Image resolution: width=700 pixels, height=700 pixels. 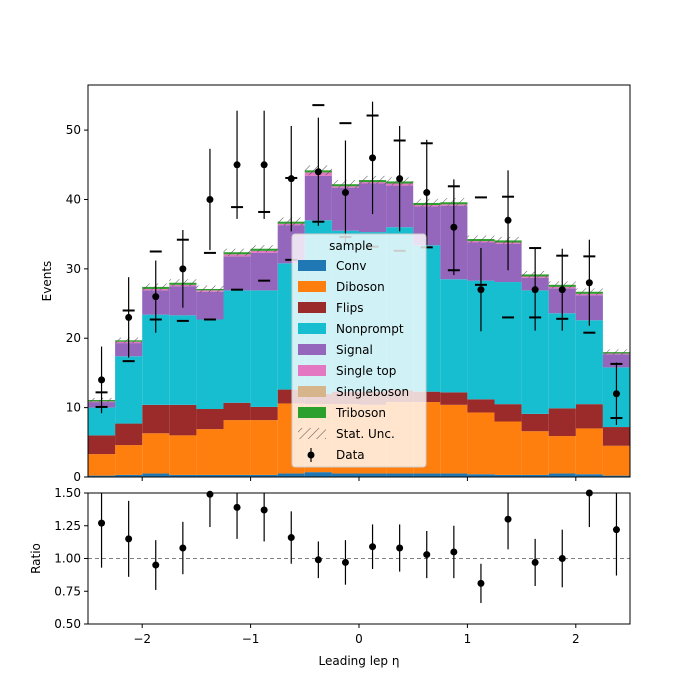 I want to click on ratio-ytick-label-3: 1.25, so click(x=67, y=526).